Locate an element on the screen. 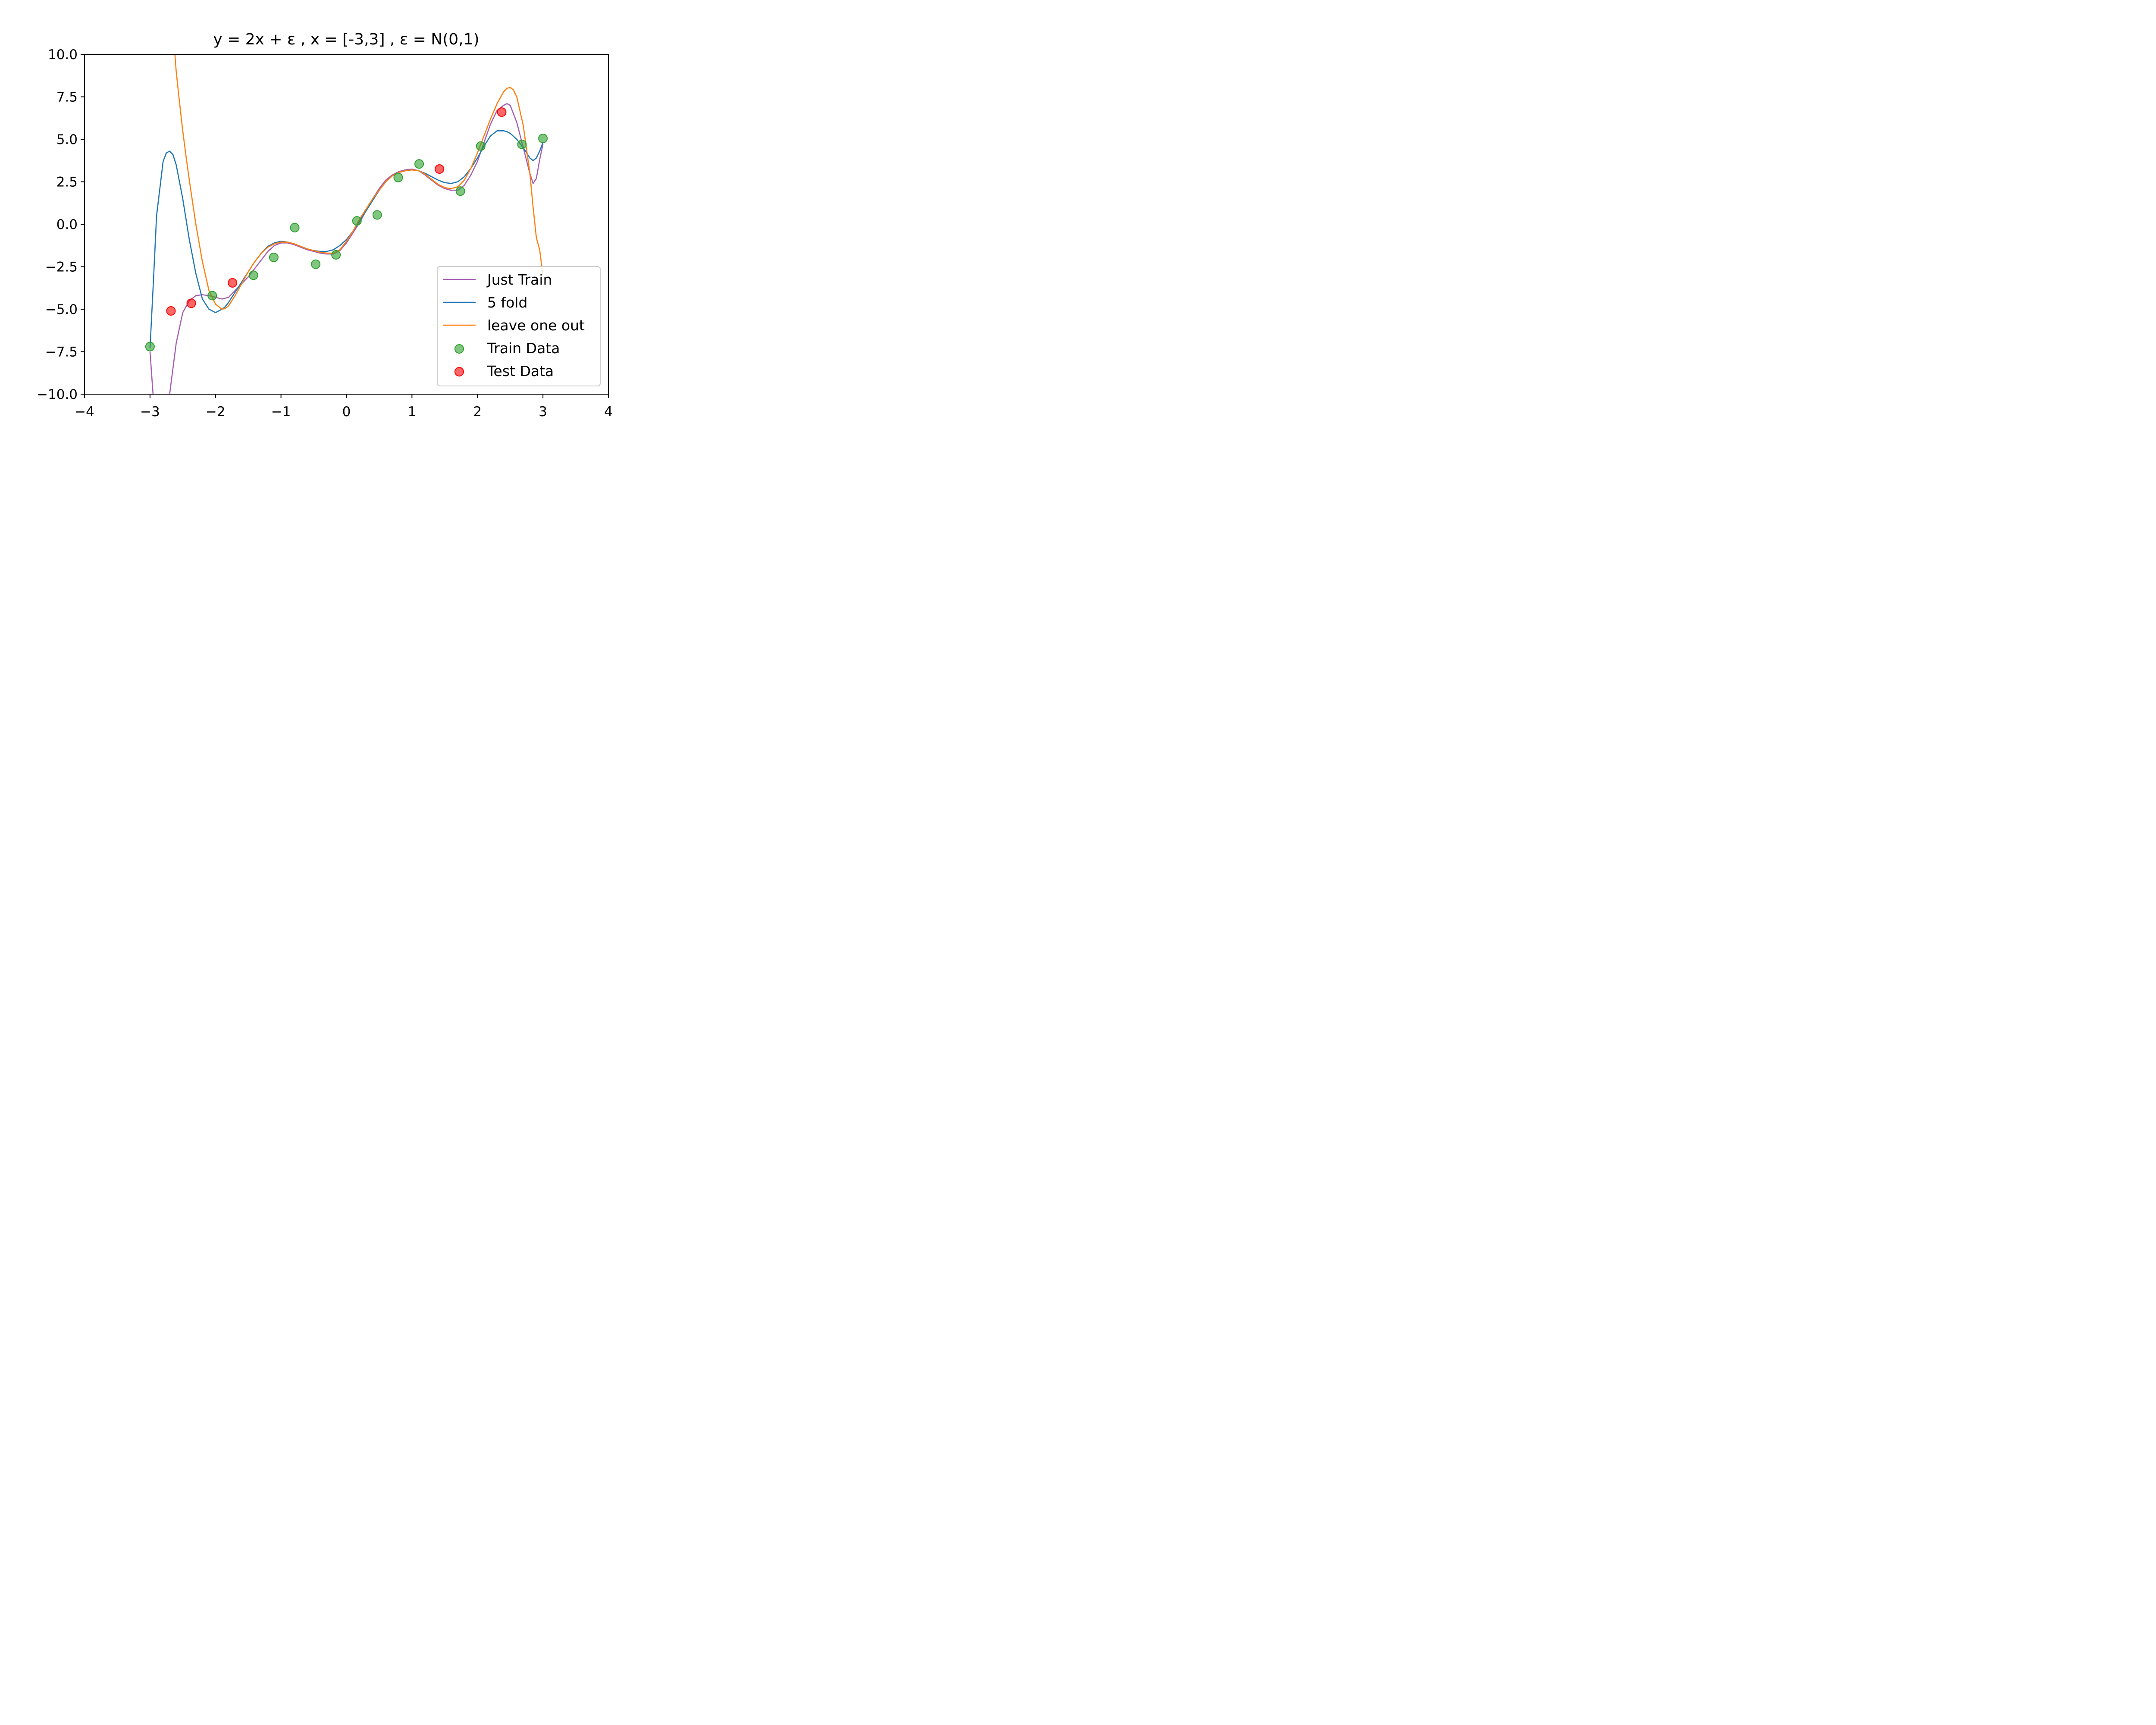 This screenshot has height=1725, width=2156. x-tick-label: 4 is located at coordinates (608, 412).